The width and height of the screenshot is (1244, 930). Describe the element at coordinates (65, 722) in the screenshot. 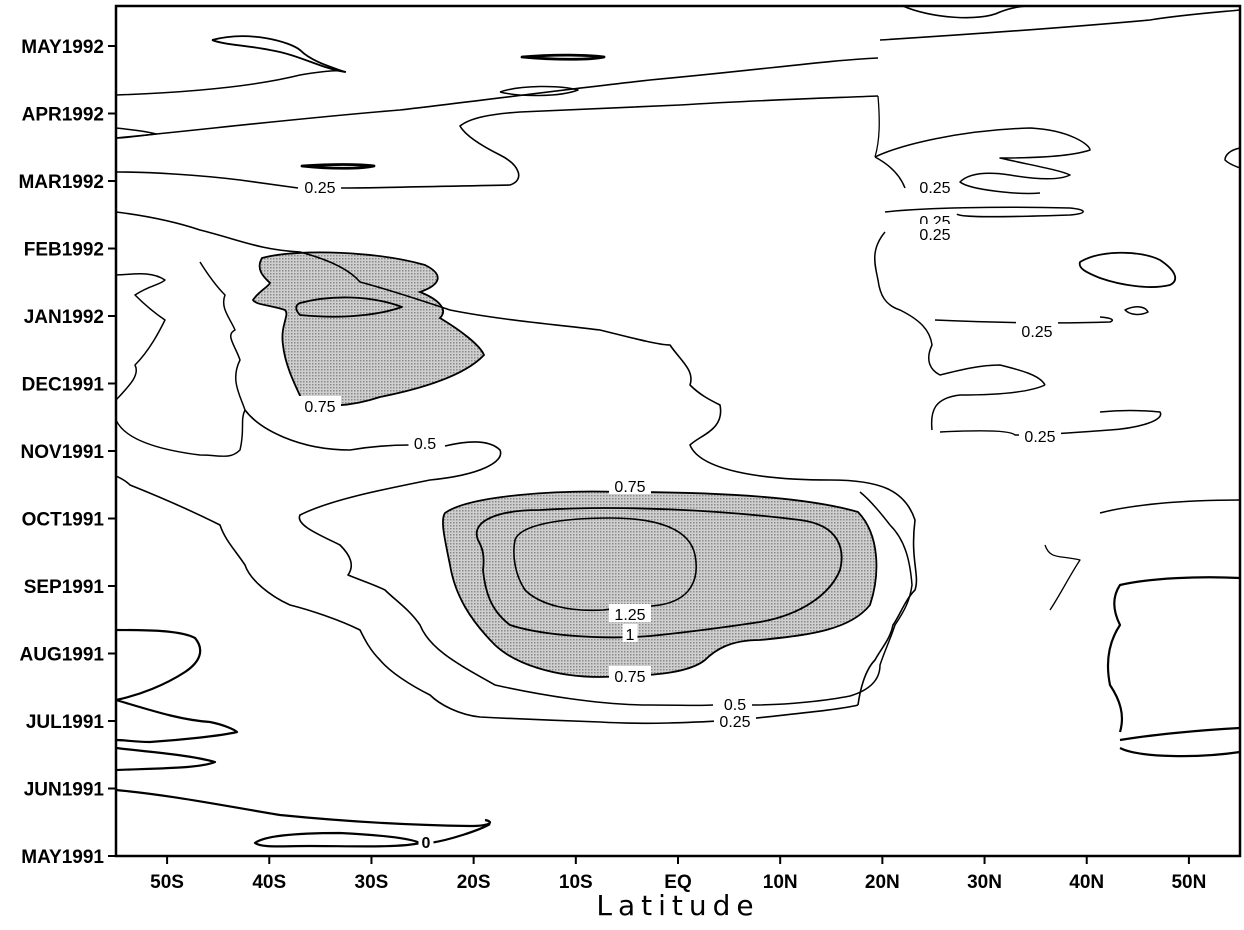

I see `y-tick-label: JUL1991` at that location.